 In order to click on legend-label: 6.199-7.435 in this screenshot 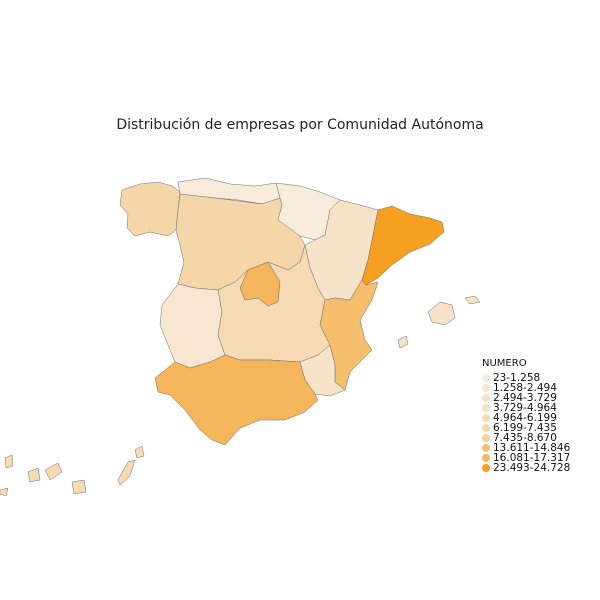, I will do `click(525, 428)`.